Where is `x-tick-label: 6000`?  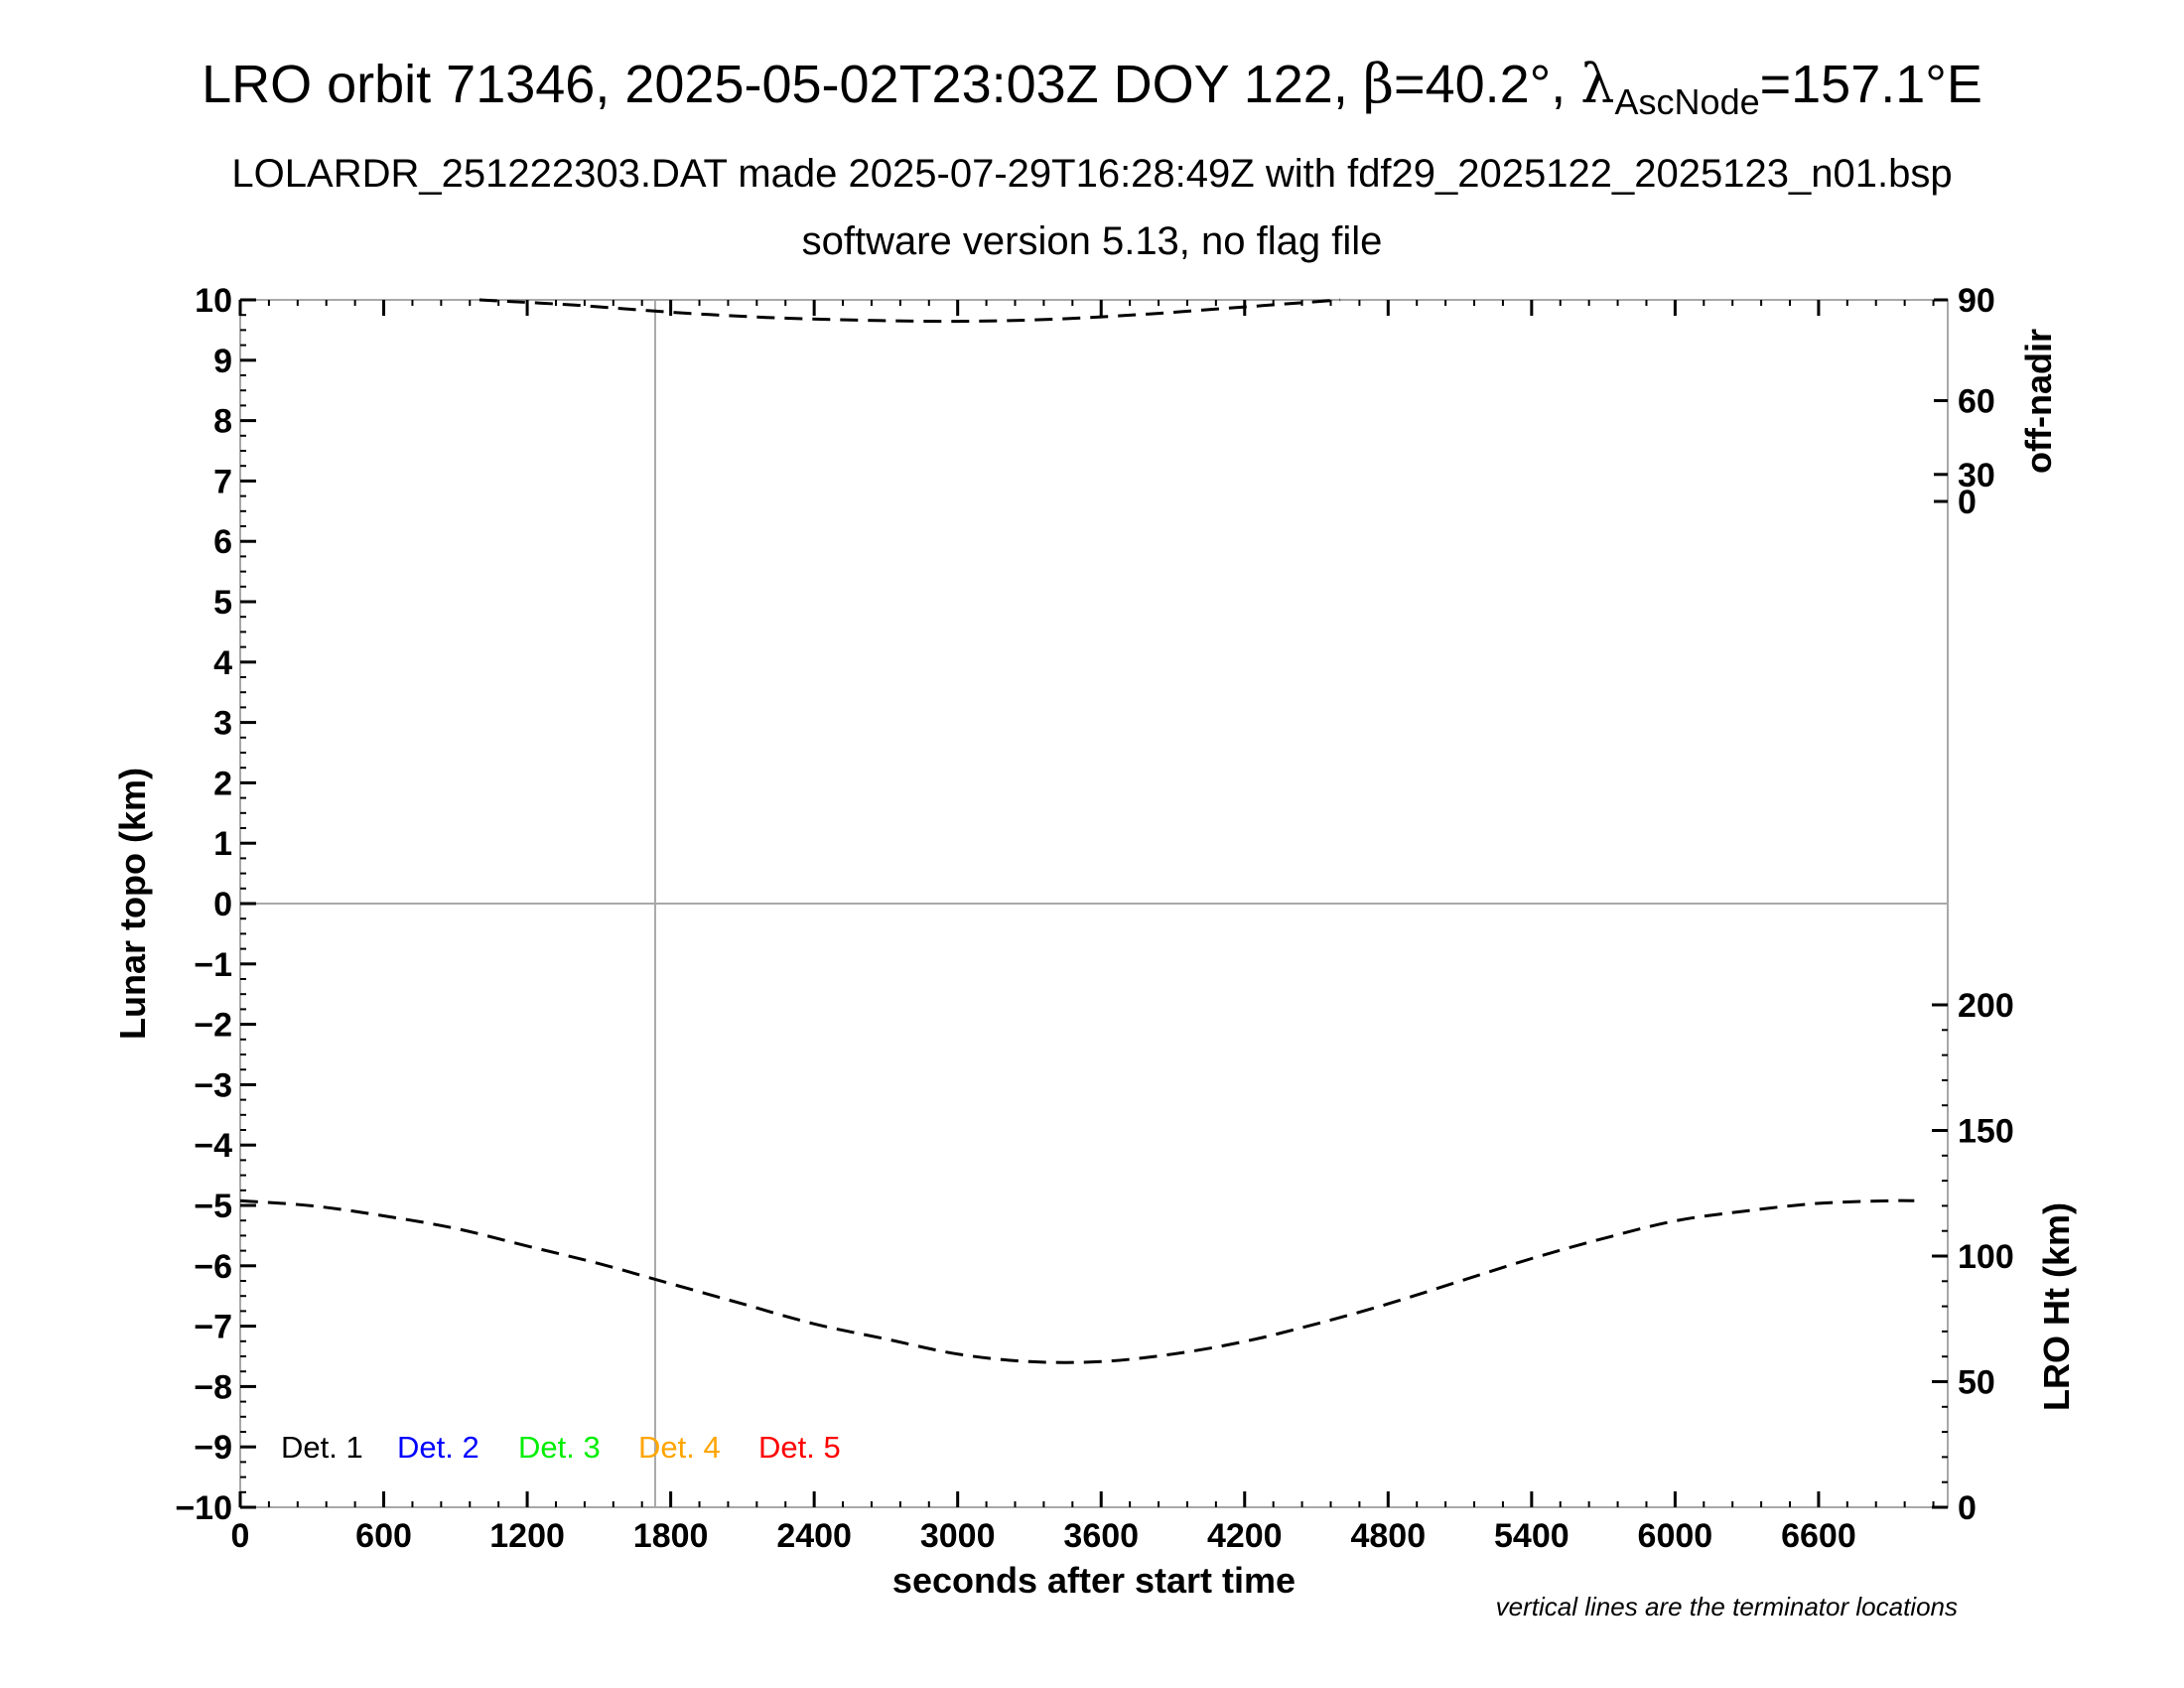
x-tick-label: 6000 is located at coordinates (1675, 1536).